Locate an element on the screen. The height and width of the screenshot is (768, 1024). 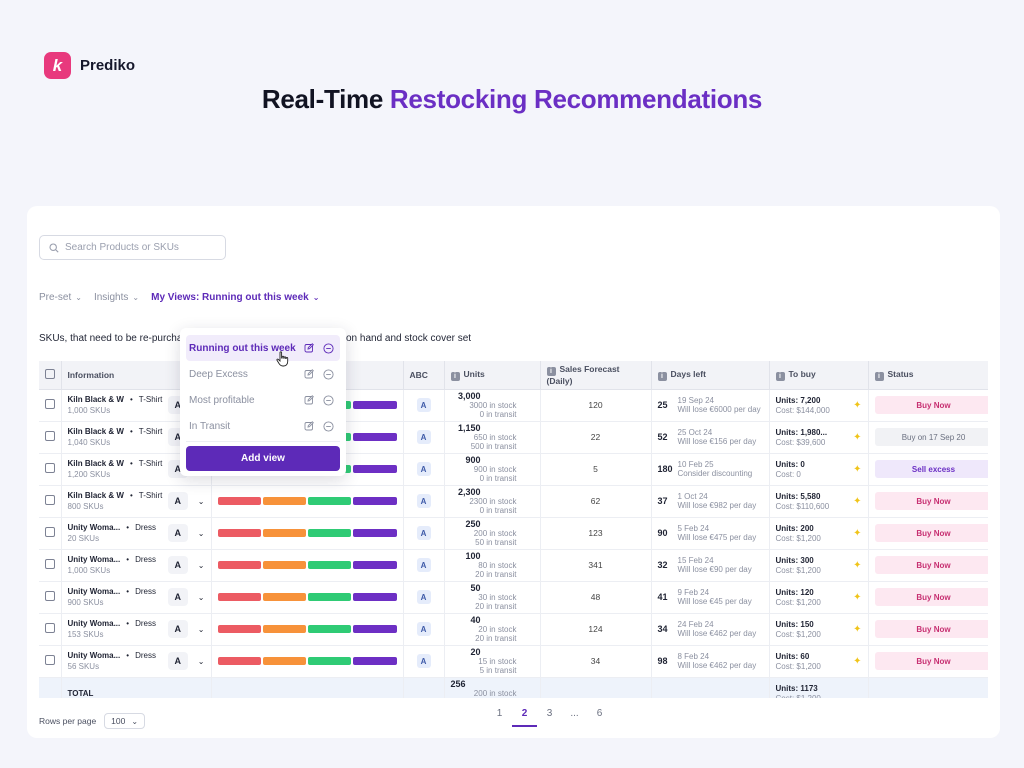
filter-0: Pre-set ⌄ is located at coordinates (60, 297).